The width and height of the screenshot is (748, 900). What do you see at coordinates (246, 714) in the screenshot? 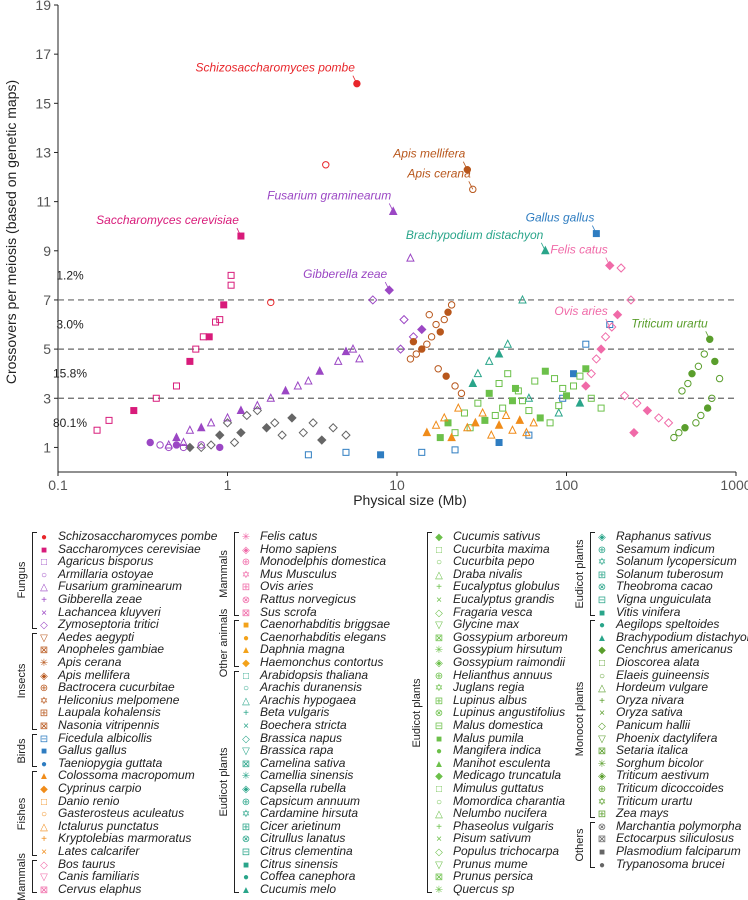
I see `legend-marker-icon: +` at bounding box center [246, 714].